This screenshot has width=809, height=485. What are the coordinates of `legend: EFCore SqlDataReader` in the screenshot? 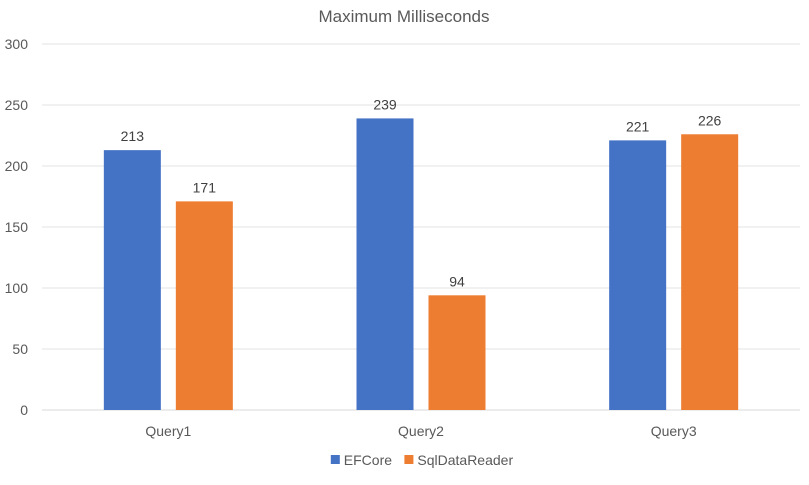 It's located at (421, 460).